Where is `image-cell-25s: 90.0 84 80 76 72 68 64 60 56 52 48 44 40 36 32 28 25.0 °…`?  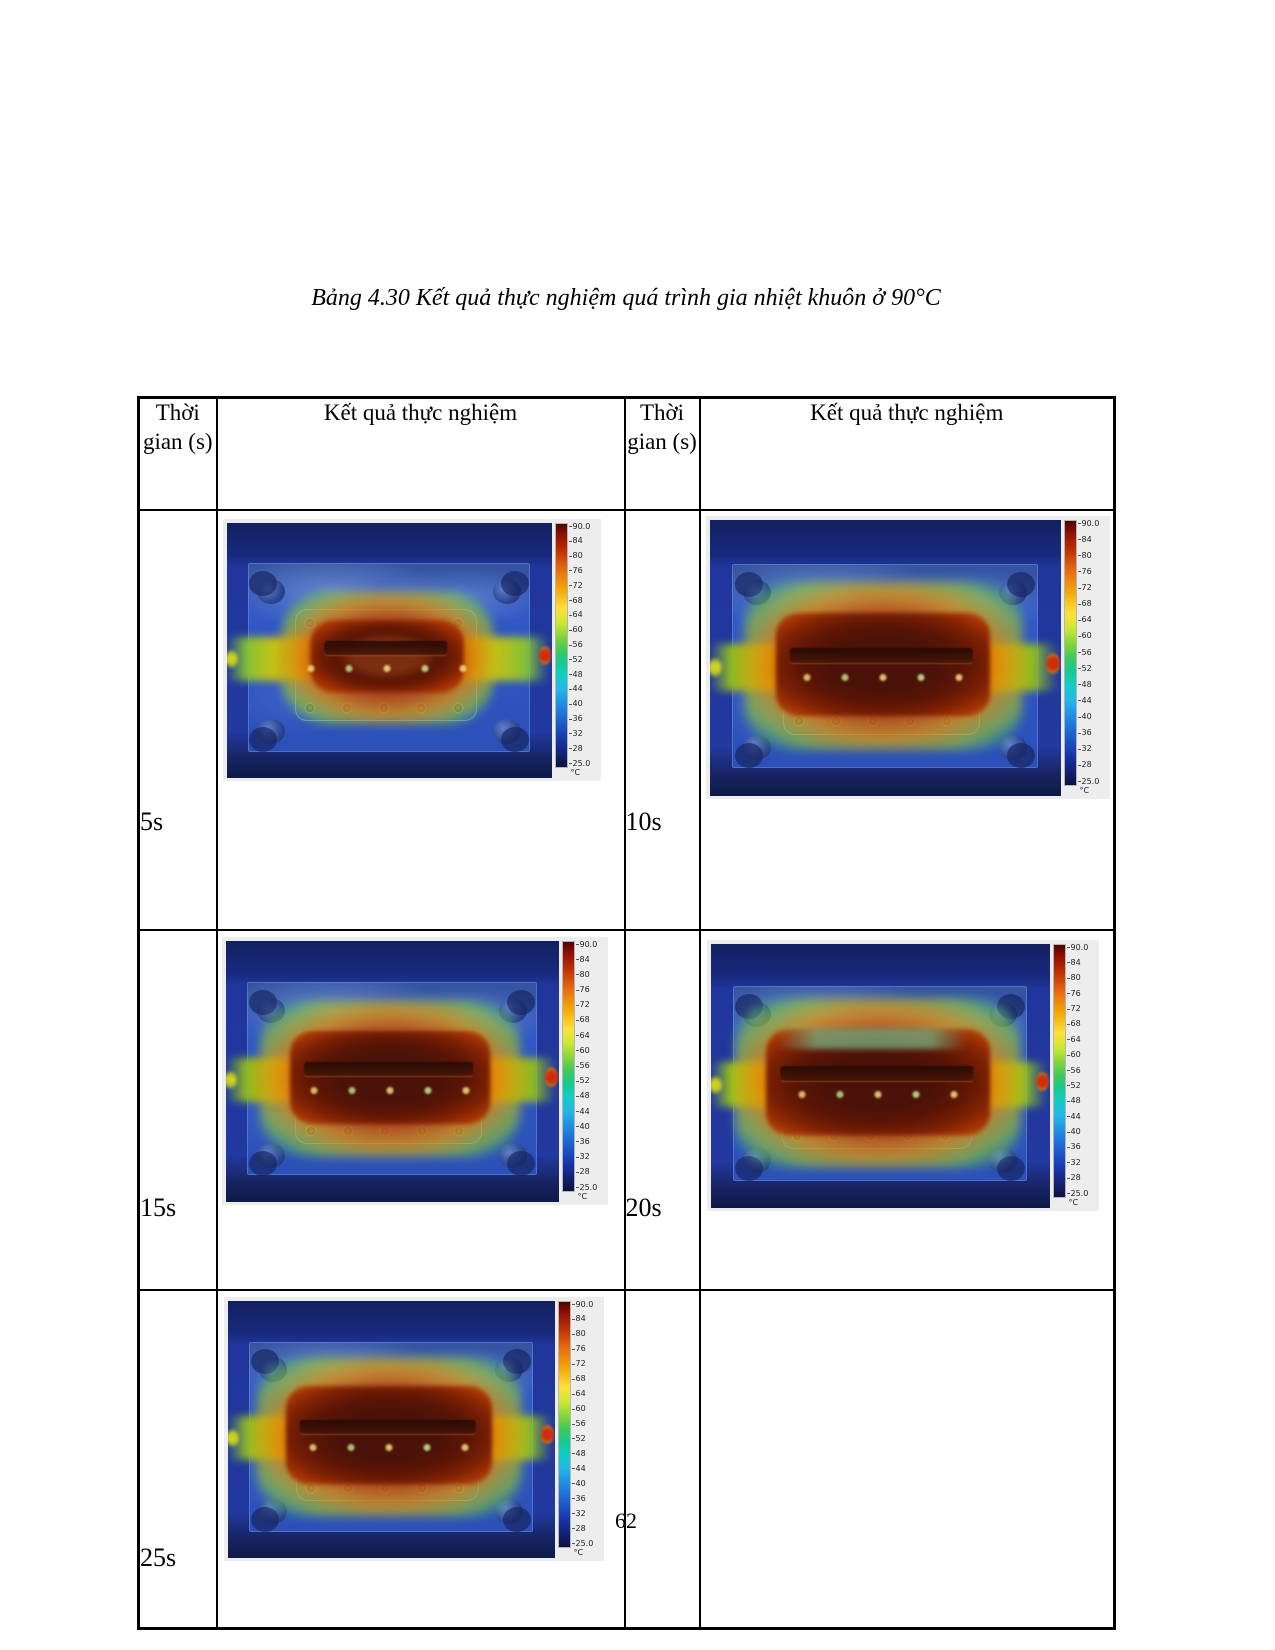
image-cell-25s: 90.0 84 80 76 72 68 64 60 56 52 48 44 40 36 32 28 25.0 °… is located at coordinates (420, 1458).